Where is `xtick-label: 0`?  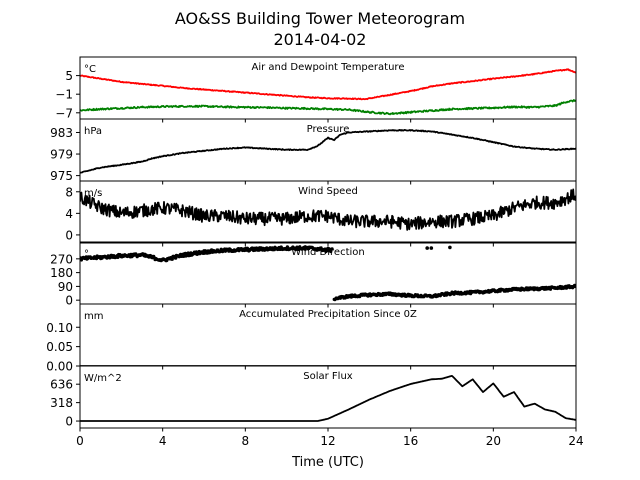
xtick-label: 0 is located at coordinates (80, 441).